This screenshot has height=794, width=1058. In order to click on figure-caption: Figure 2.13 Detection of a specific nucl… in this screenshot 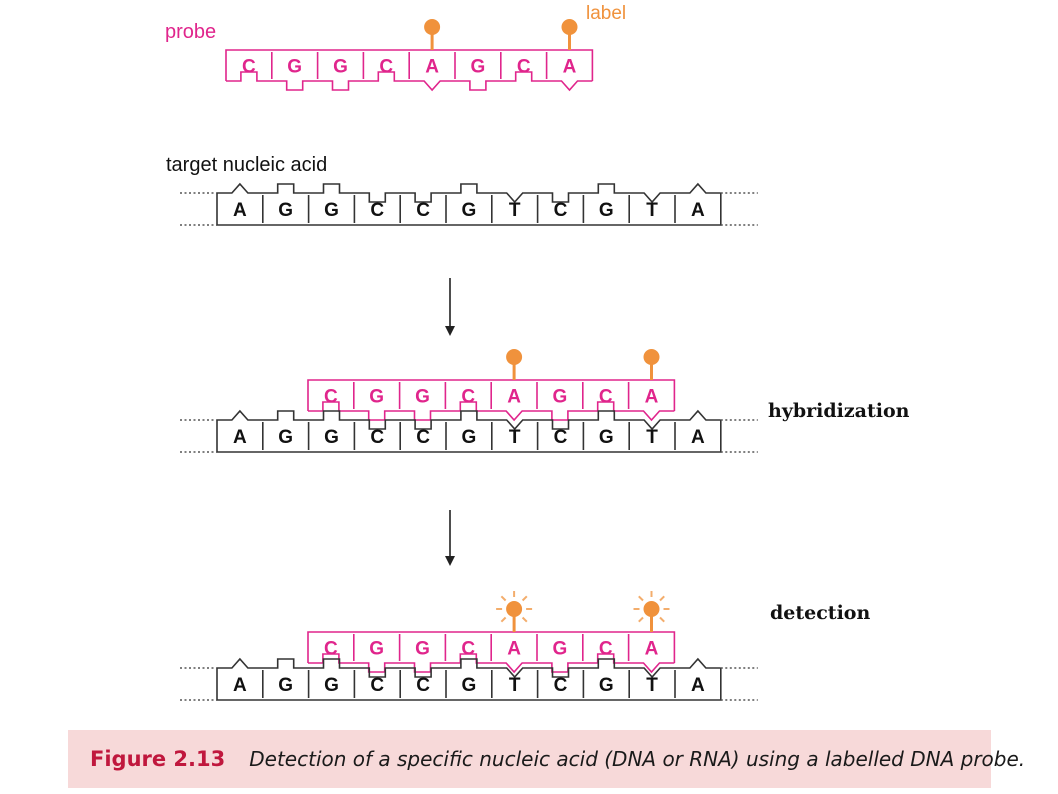, I will do `click(546, 759)`.